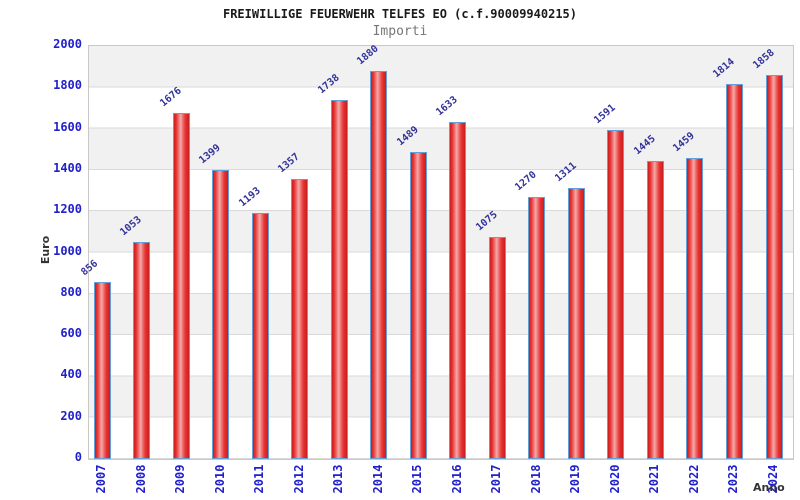  What do you see at coordinates (774, 267) in the screenshot?
I see `bar-2024` at bounding box center [774, 267].